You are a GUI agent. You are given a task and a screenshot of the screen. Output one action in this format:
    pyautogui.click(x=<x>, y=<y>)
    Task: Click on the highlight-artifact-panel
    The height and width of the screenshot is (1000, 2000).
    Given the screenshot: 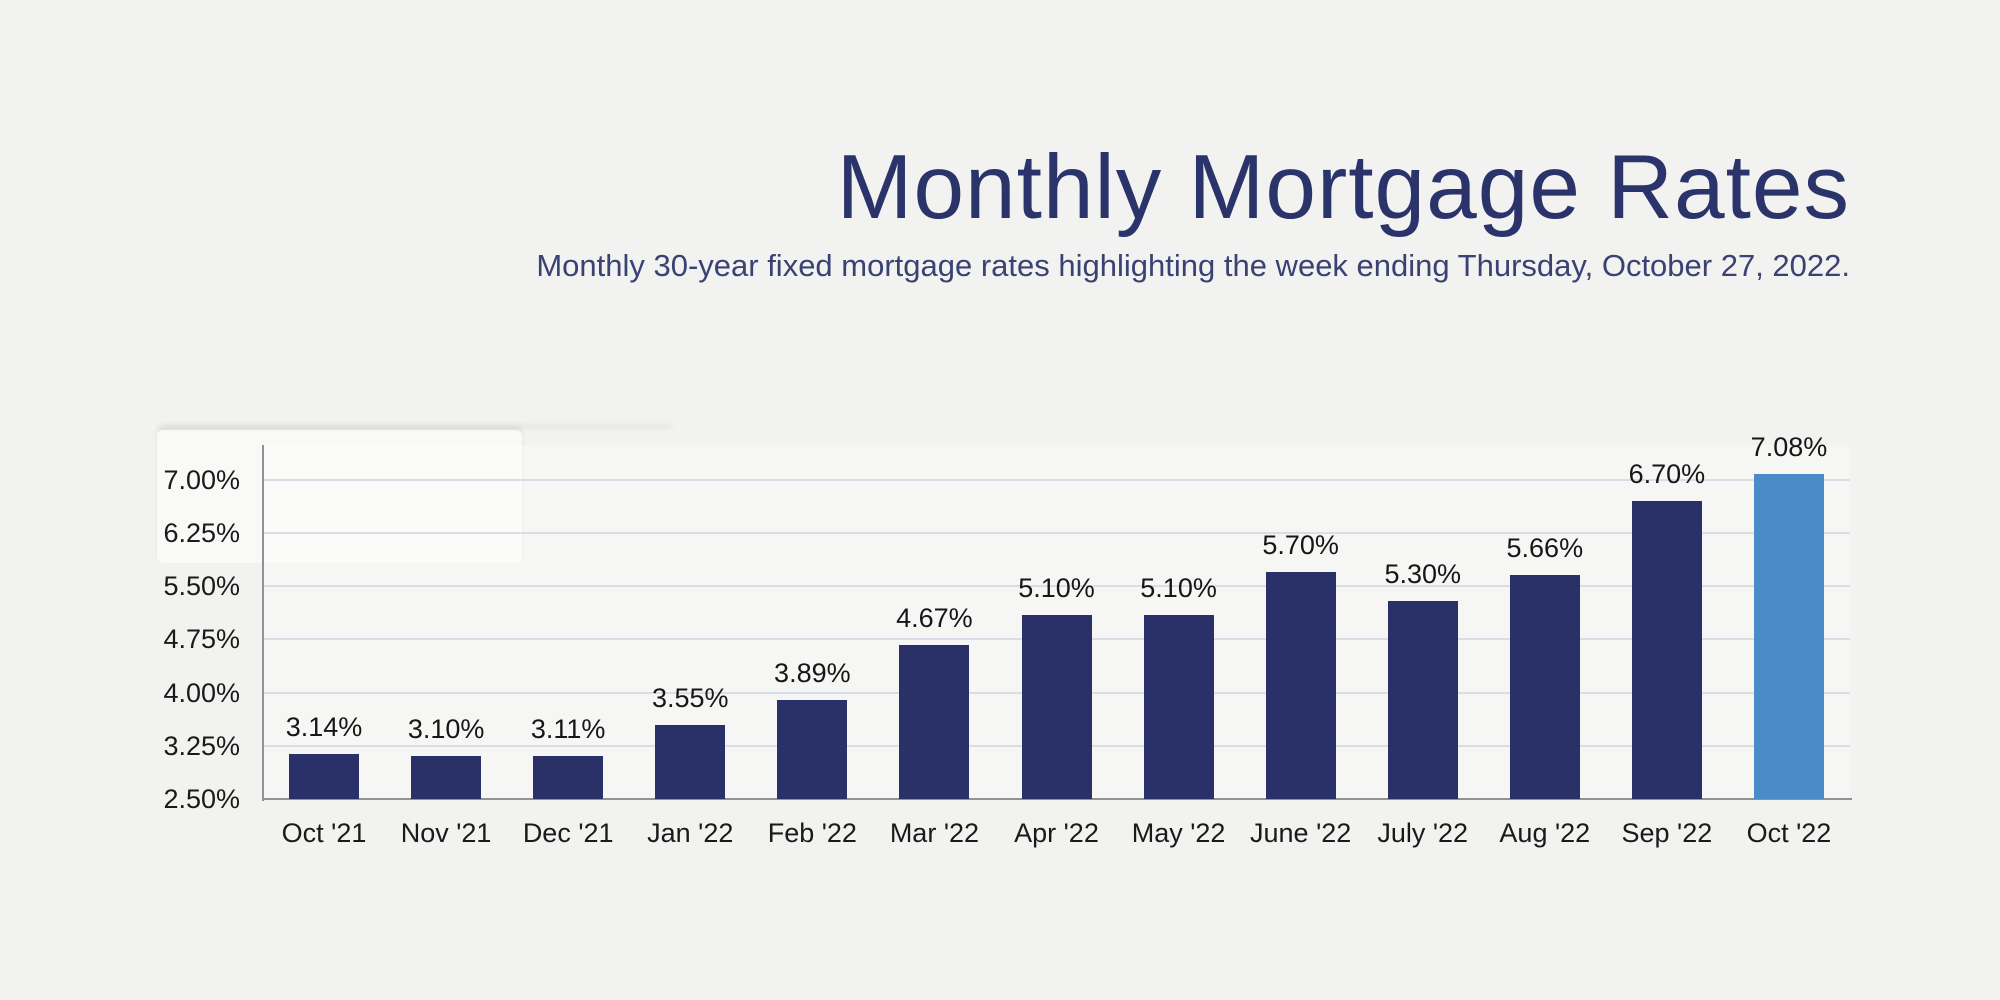 What is the action you would take?
    pyautogui.click(x=339, y=496)
    